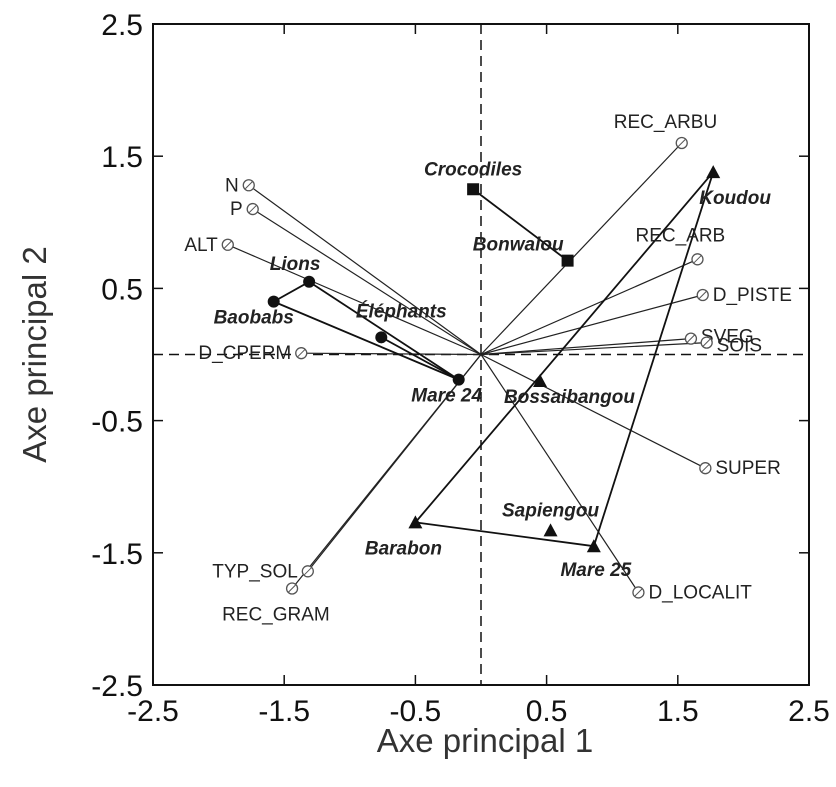 The width and height of the screenshot is (836, 787). I want to click on variable-label-super: SUPER, so click(747, 468).